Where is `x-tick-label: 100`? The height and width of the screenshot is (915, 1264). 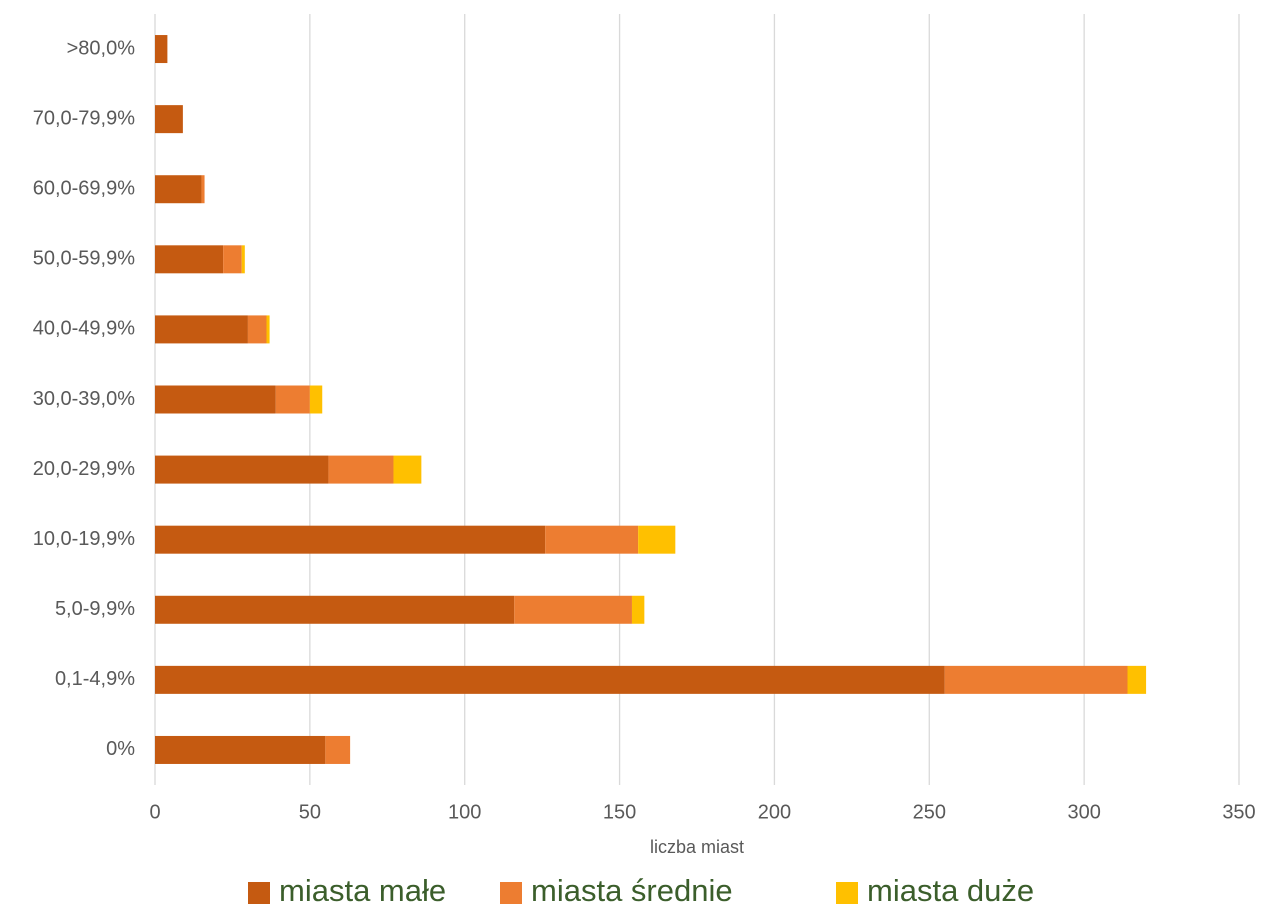 x-tick-label: 100 is located at coordinates (464, 812).